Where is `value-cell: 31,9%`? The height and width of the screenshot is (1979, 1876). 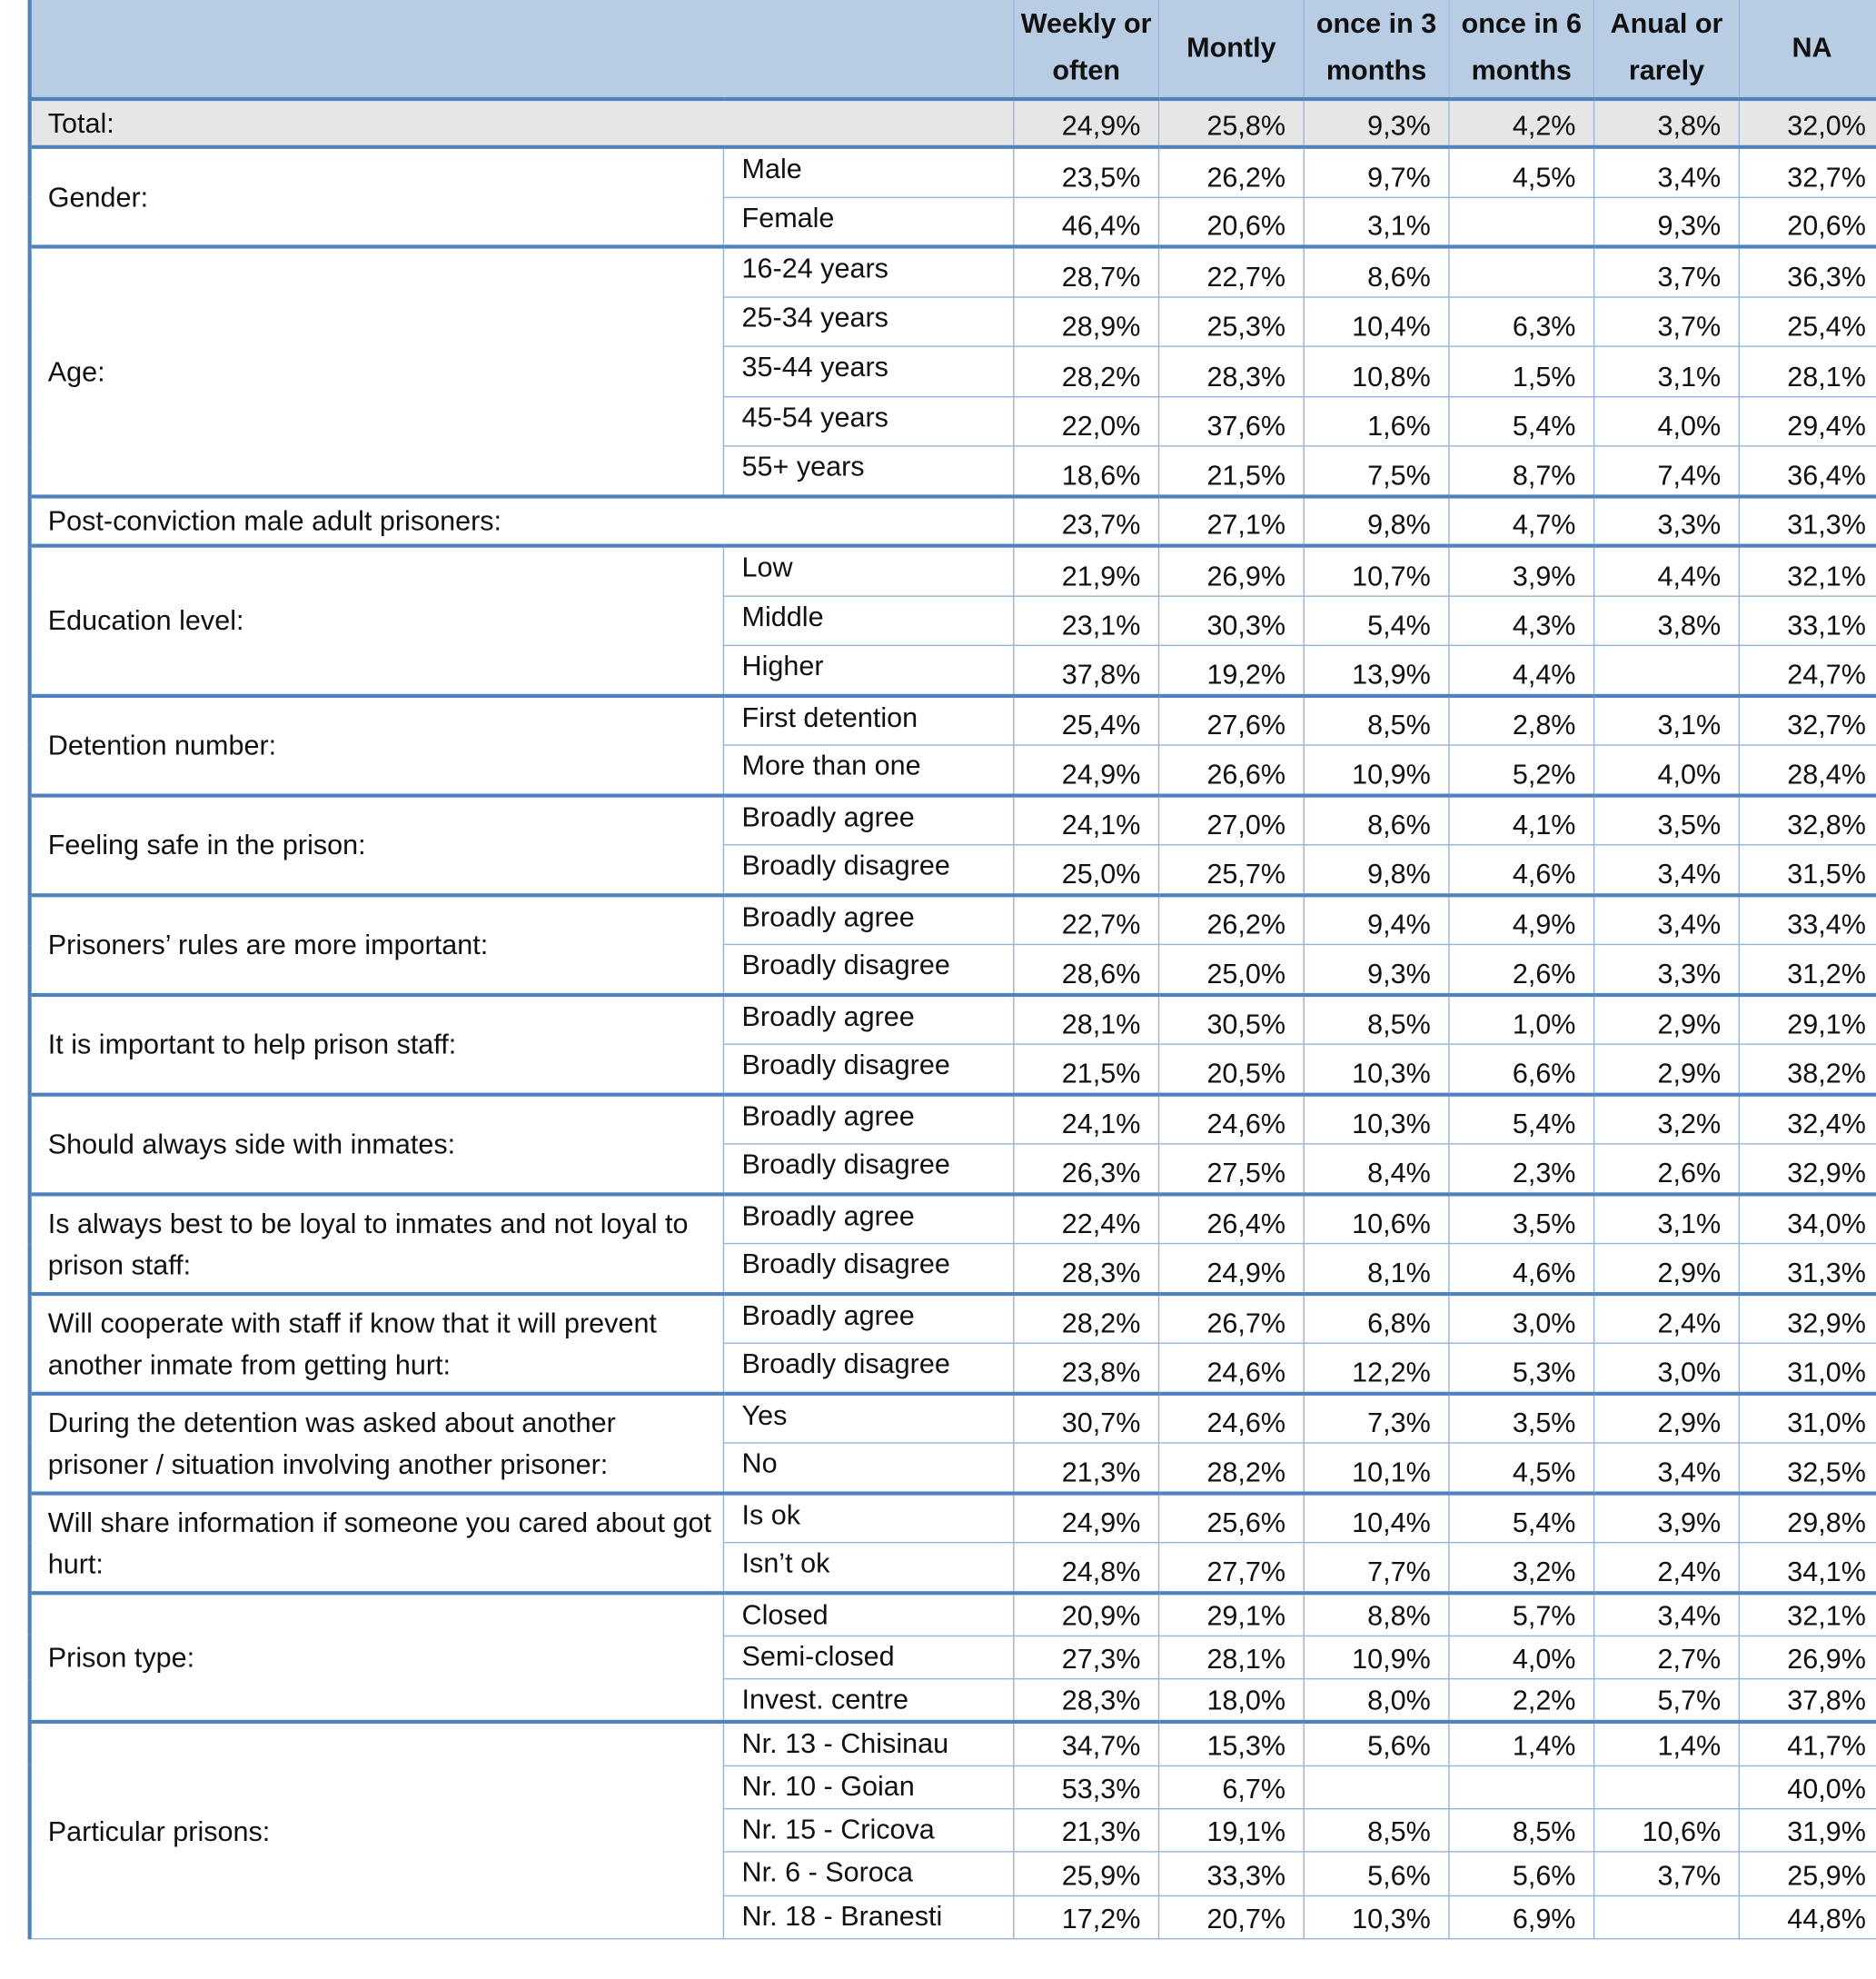
value-cell: 31,9% is located at coordinates (1807, 1830).